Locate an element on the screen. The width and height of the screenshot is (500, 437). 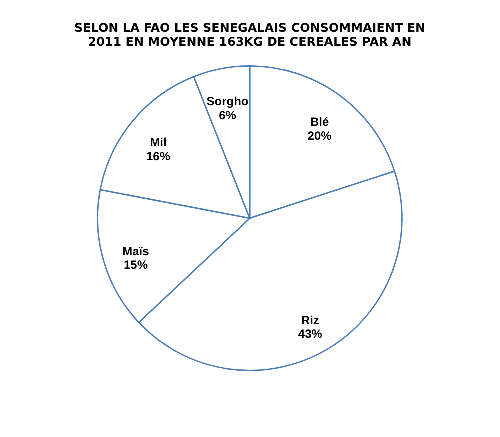
text: 2011 EN MOYENNE 163KG DE CEREALES PAR AN is located at coordinates (250, 41).